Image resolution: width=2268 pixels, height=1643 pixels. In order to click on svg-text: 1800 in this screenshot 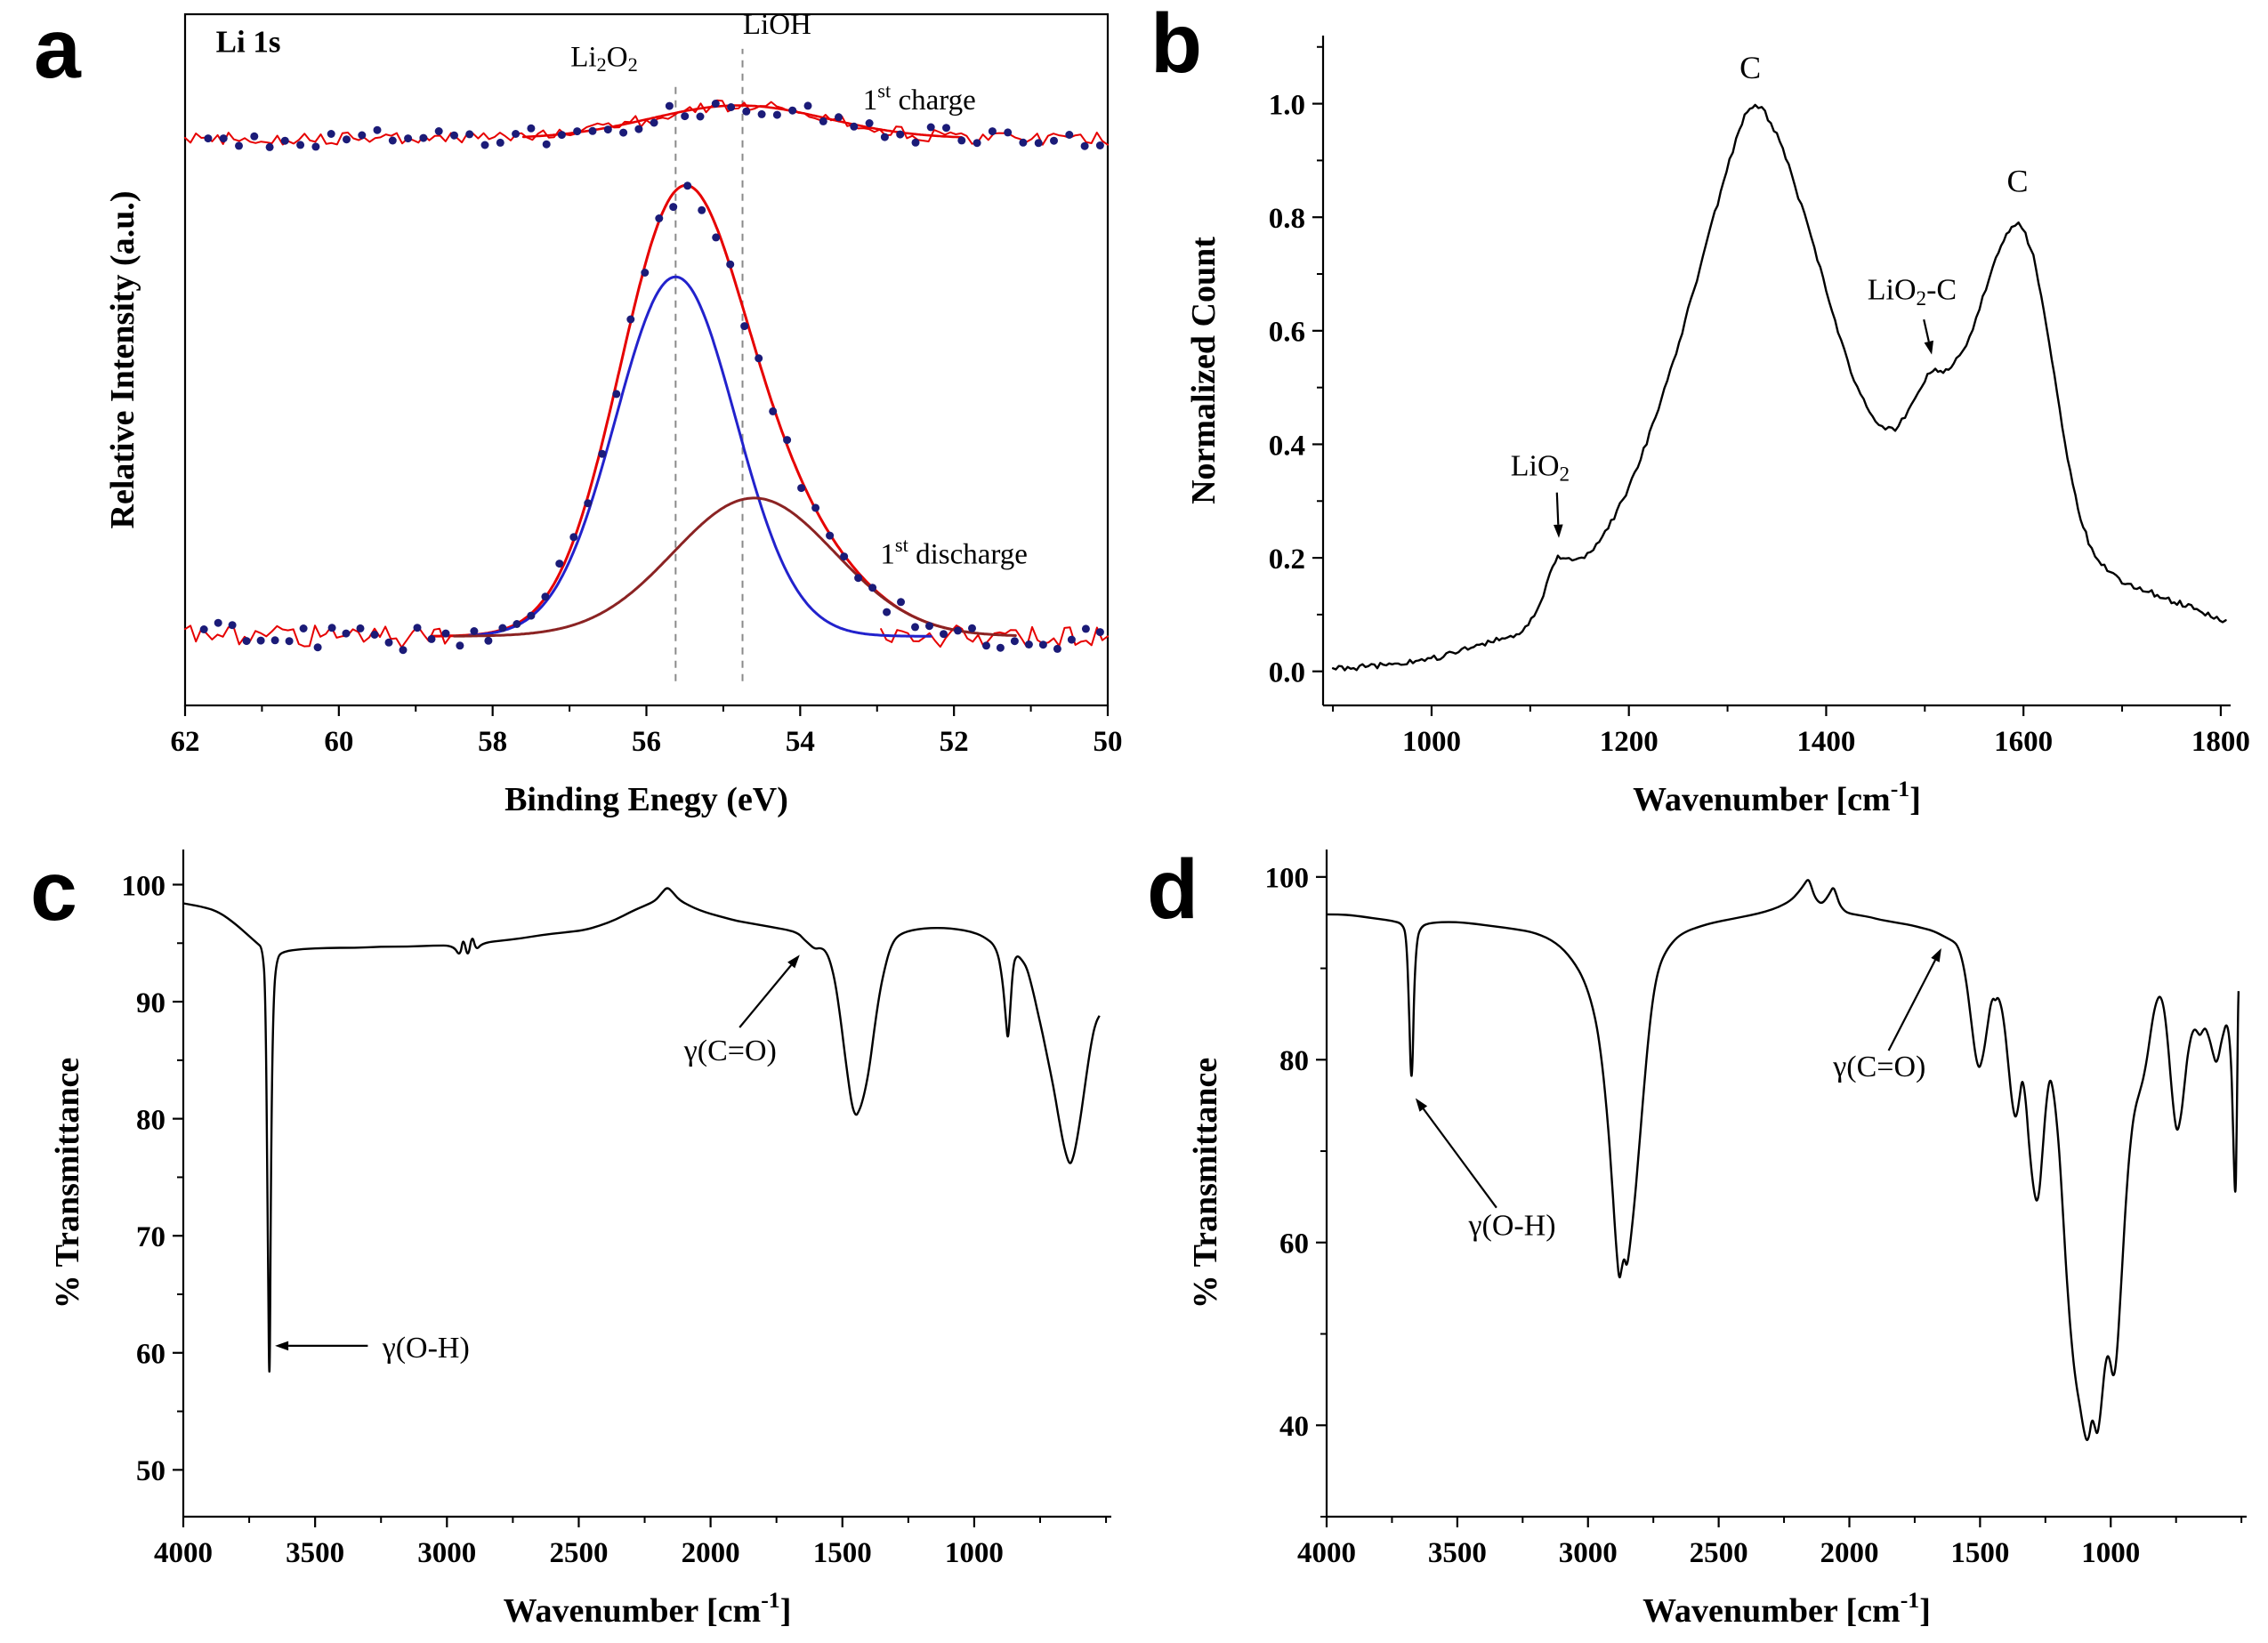, I will do `click(2220, 742)`.